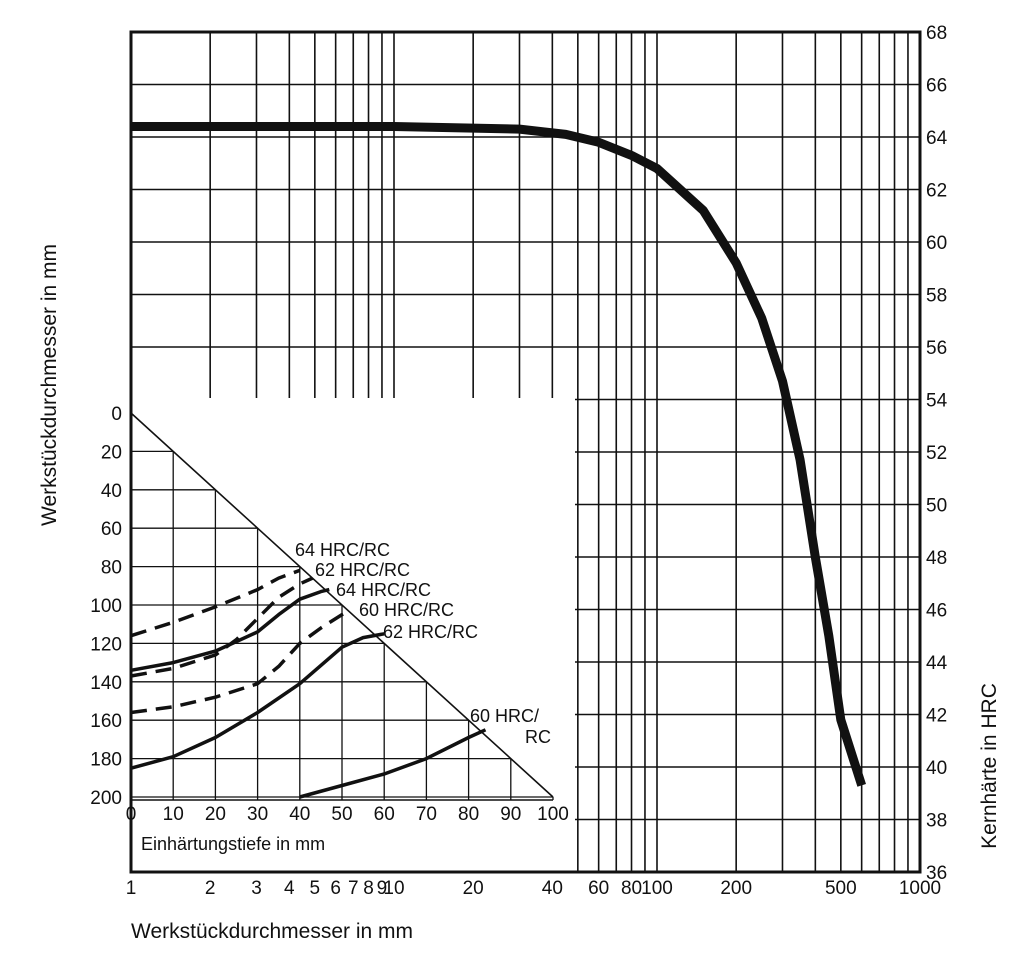 The image size is (1024, 967). Describe the element at coordinates (936, 768) in the screenshot. I see `y-tick-label: 40` at that location.